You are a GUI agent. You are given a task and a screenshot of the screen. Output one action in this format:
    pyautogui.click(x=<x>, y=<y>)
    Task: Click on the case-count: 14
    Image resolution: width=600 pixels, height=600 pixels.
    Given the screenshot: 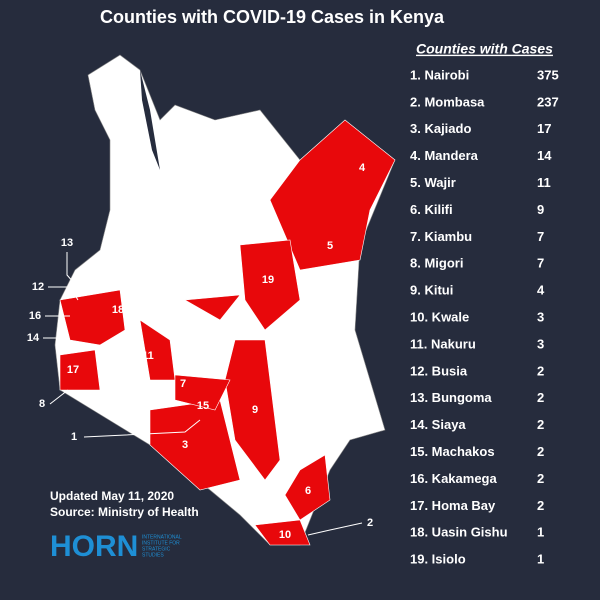 What is the action you would take?
    pyautogui.click(x=544, y=155)
    